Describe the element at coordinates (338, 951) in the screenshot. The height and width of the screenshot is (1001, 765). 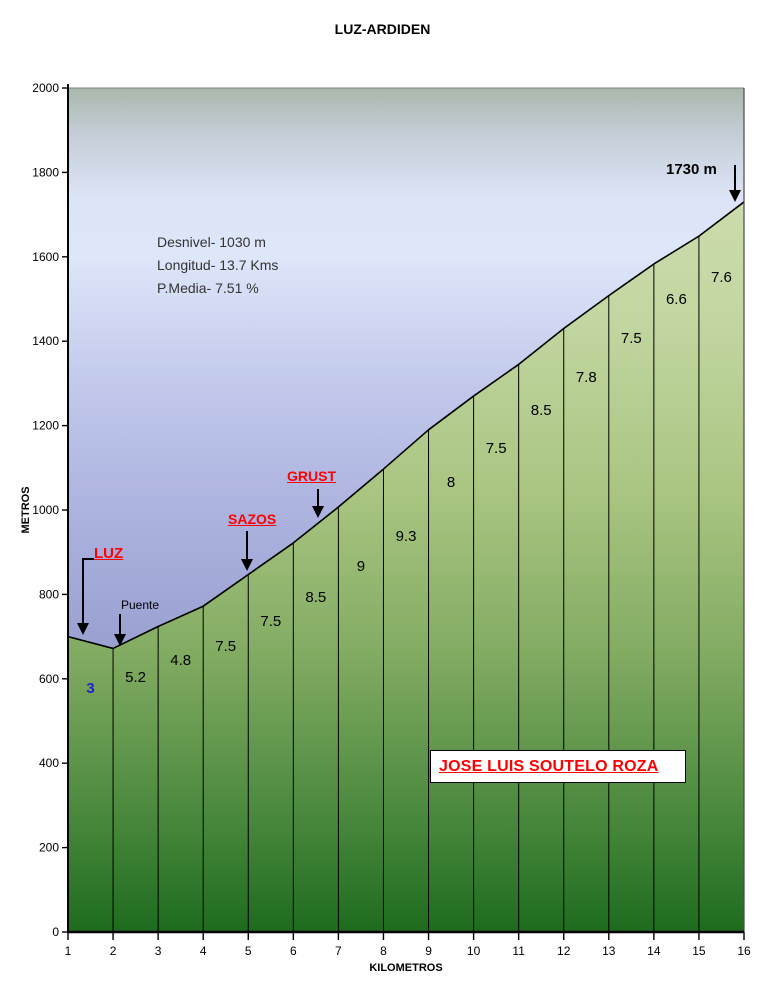
I see `x-tick-label: 7` at that location.